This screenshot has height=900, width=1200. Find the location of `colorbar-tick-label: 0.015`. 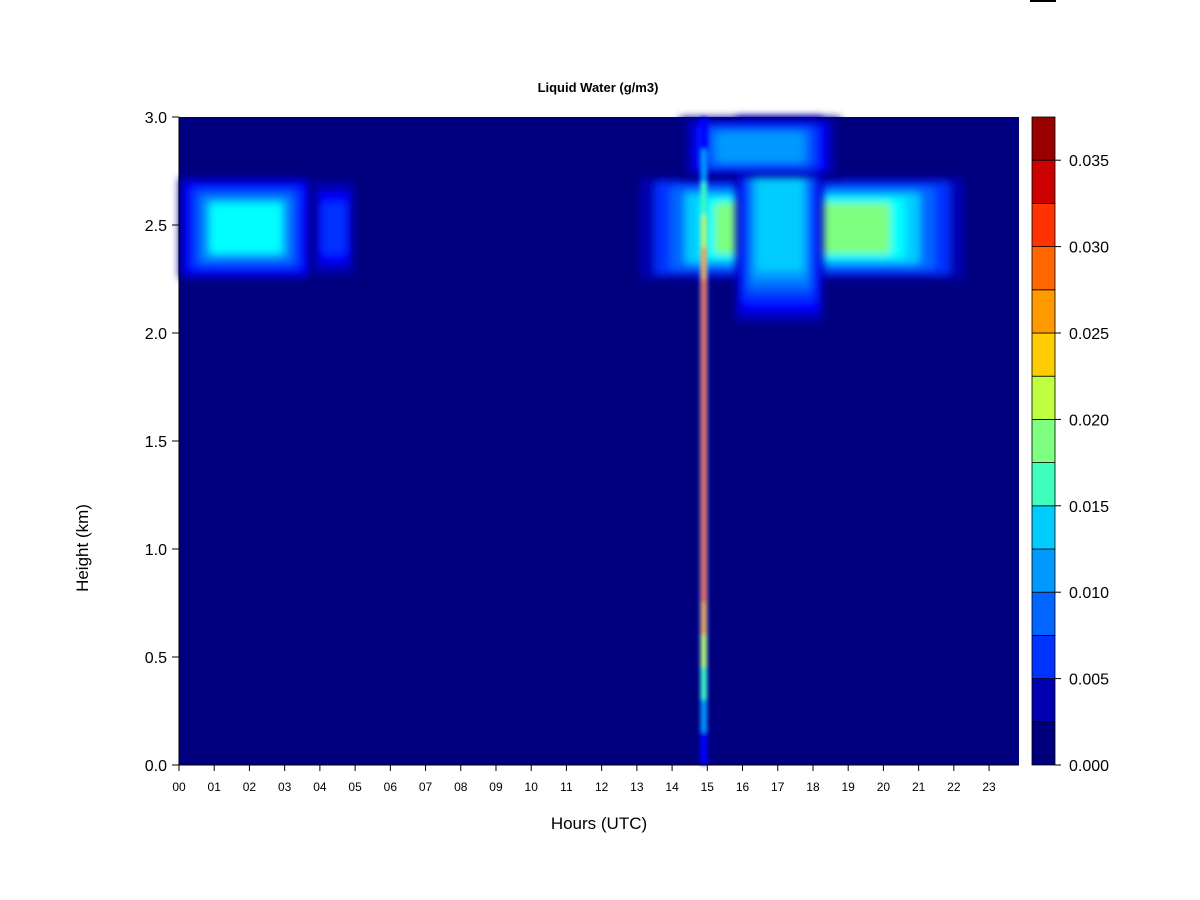

colorbar-tick-label: 0.015 is located at coordinates (1089, 507).